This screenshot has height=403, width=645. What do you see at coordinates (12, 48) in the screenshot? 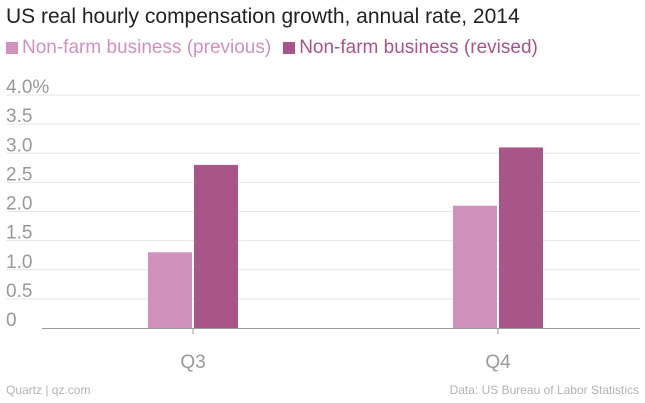
I see `legend-swatch-previous` at bounding box center [12, 48].